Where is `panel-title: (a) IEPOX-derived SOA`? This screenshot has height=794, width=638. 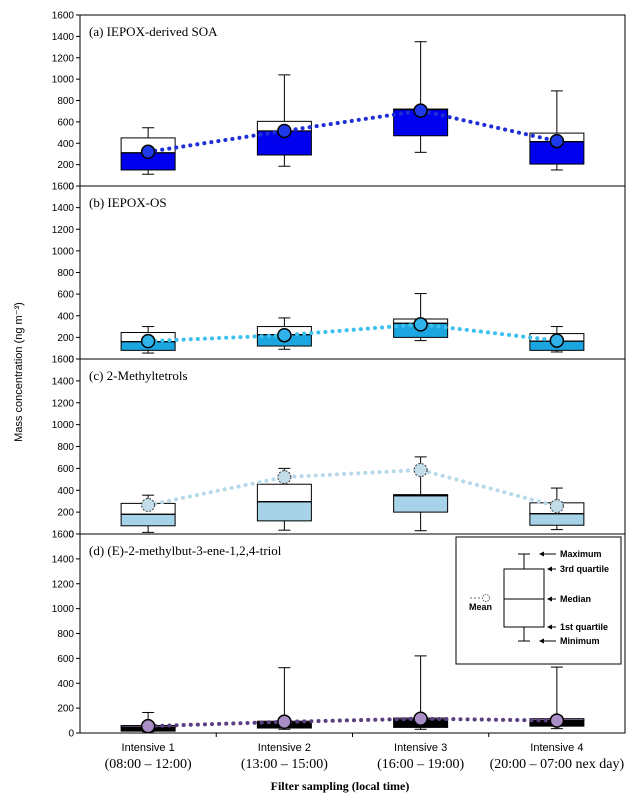
panel-title: (a) IEPOX-derived SOA is located at coordinates (153, 31).